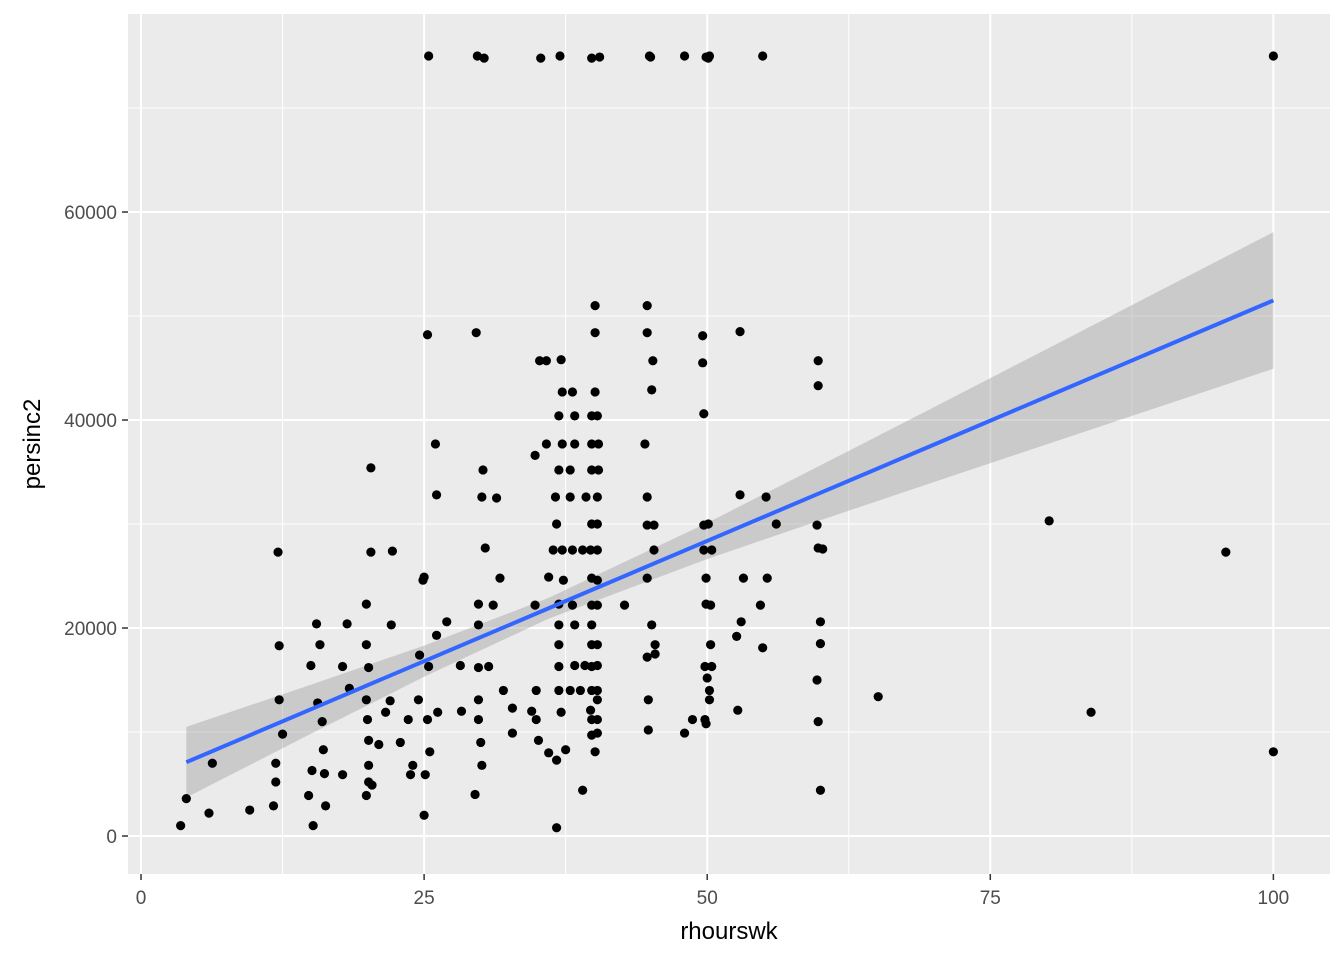 This screenshot has width=1344, height=960. I want to click on y-tick-label: 40000, so click(90, 421).